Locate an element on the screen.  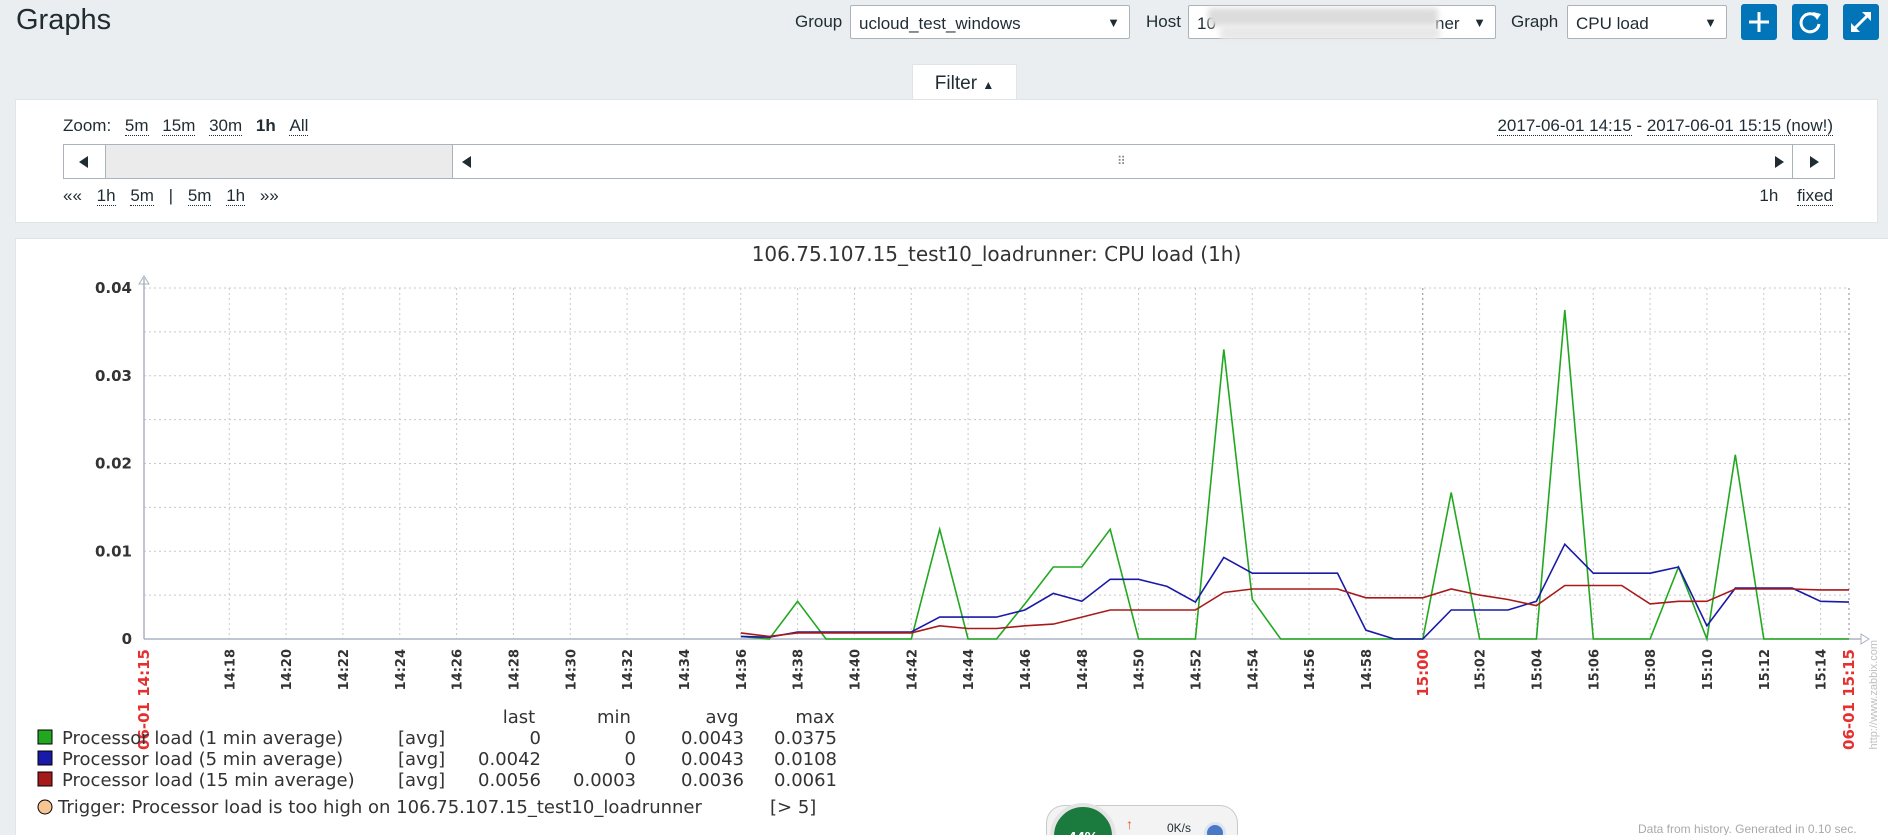
x-axis-arrow-icon is located at coordinates (1865, 639).